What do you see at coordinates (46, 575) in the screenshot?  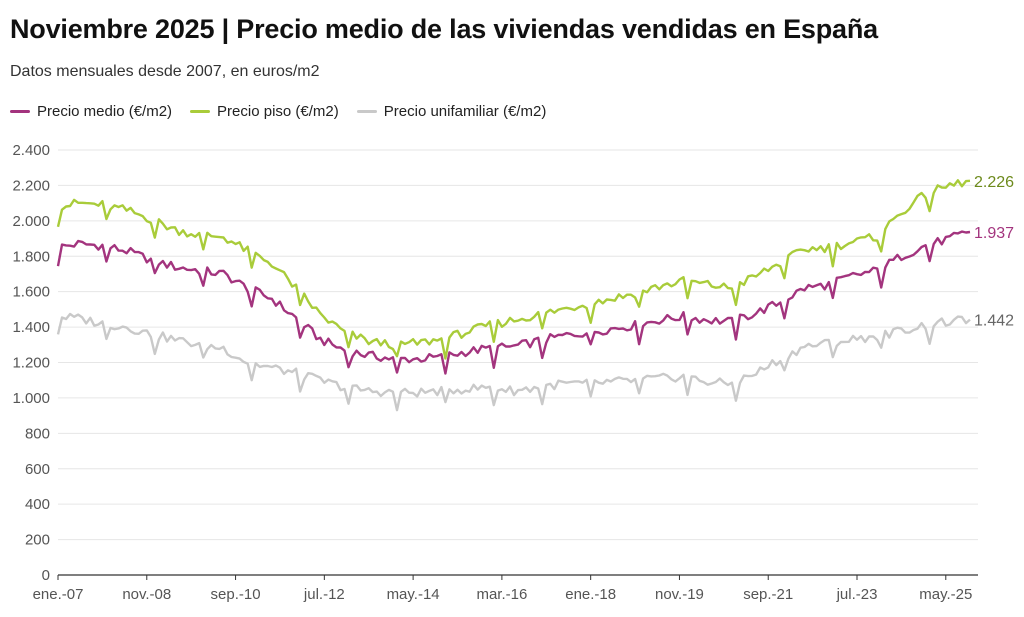 I see `y-tick-label: 0` at bounding box center [46, 575].